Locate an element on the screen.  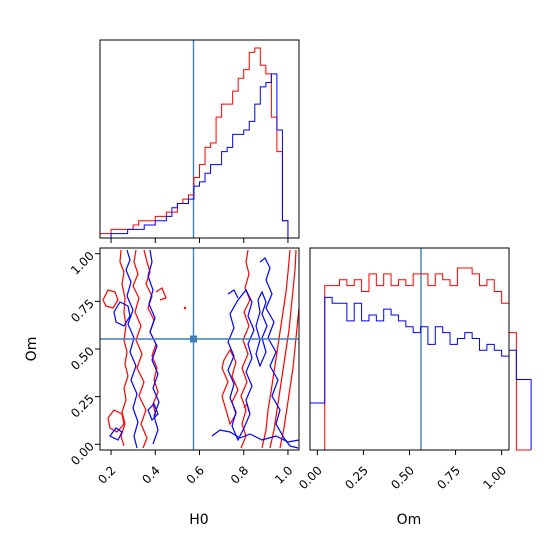
om-y-axis-label: Om is located at coordinates (32, 349).